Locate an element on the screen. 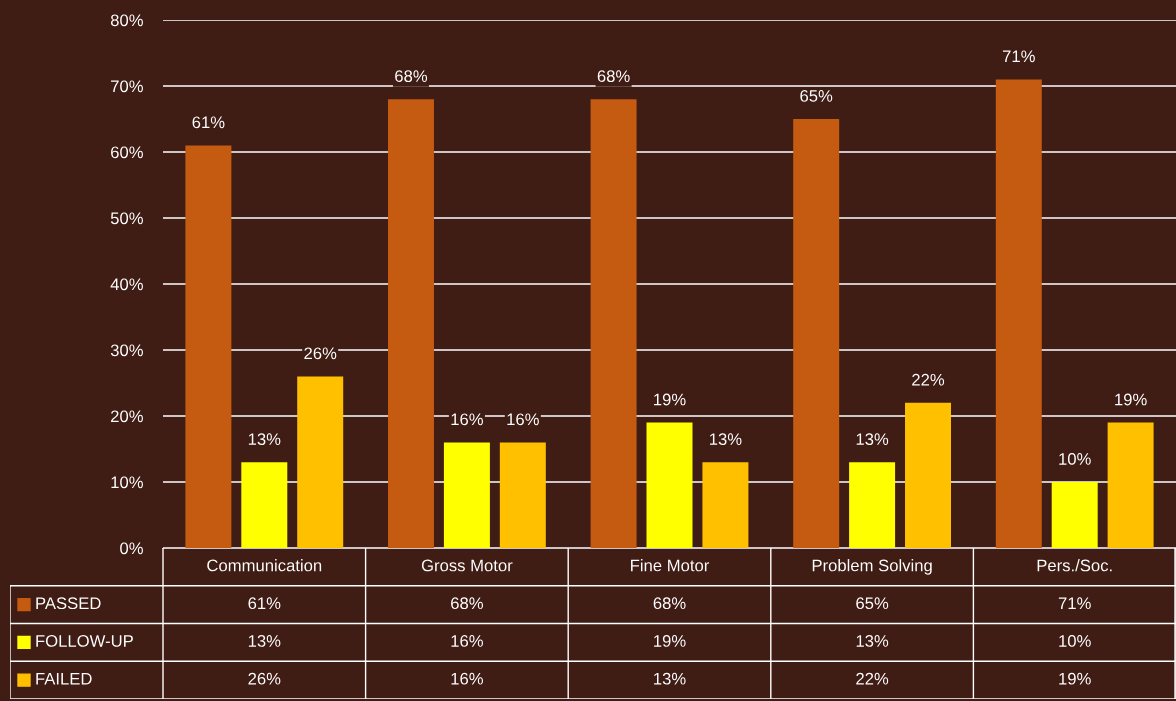 Image resolution: width=1176 pixels, height=701 pixels. x-tick-label: Problem Solving is located at coordinates (872, 567).